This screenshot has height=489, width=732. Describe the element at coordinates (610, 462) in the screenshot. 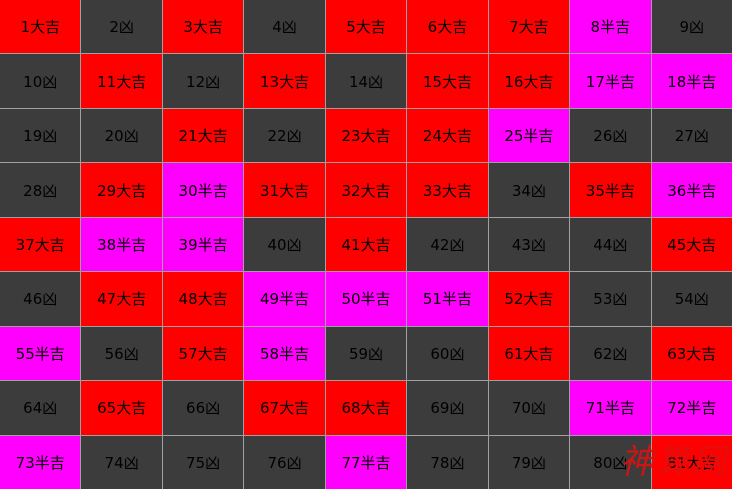

I see `cell: 80凶` at that location.